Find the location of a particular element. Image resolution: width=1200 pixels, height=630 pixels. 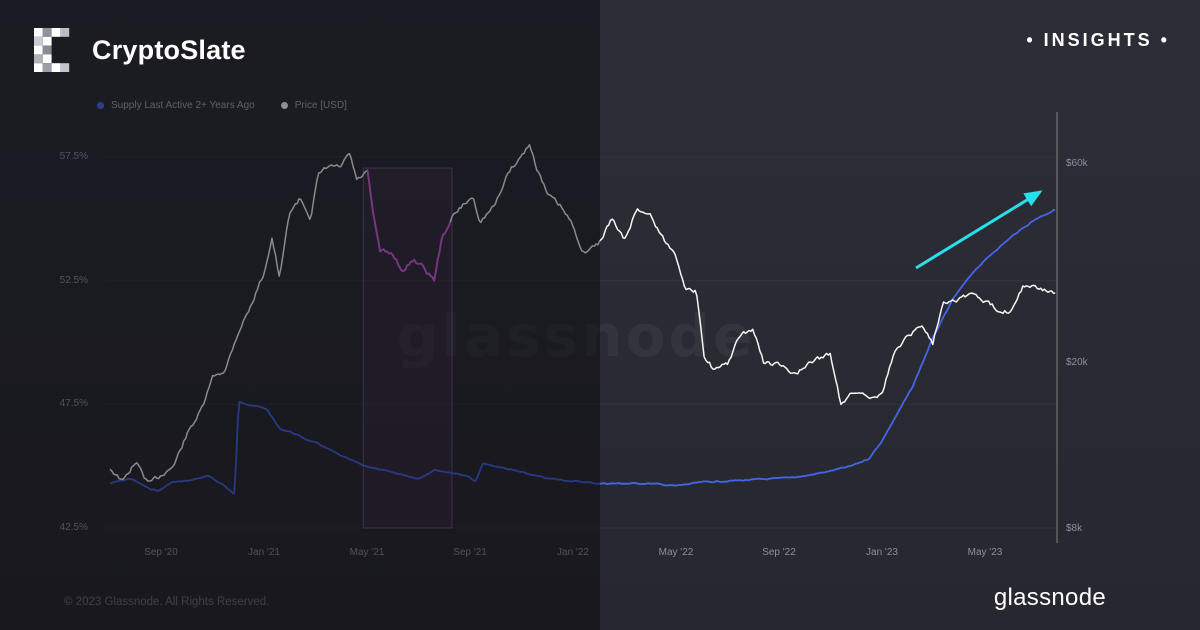

y-axis-left-tick: 52.5% is located at coordinates (73, 280).